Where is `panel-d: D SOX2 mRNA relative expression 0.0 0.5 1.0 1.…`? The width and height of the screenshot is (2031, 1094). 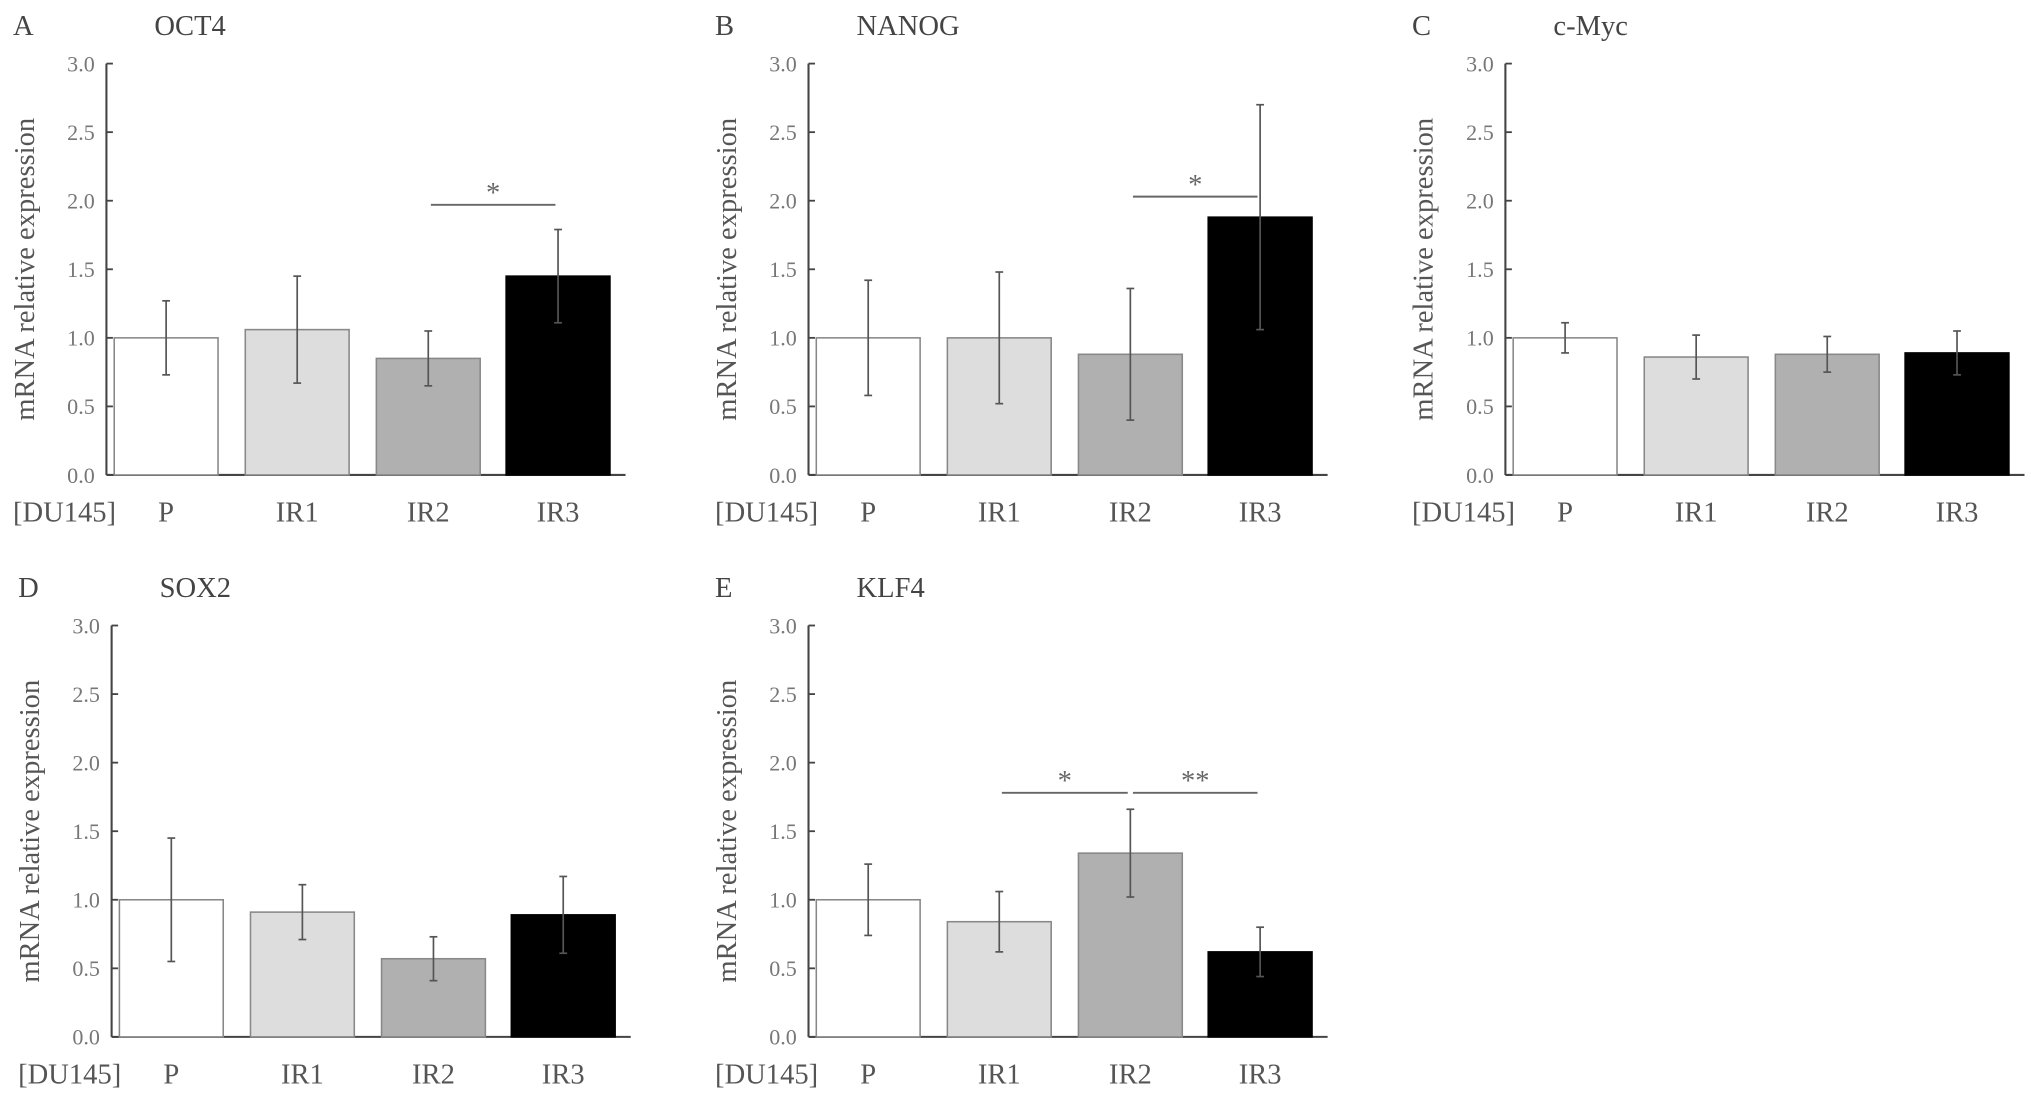
panel-d: D SOX2 mRNA relative expression 0.0 0.5 1.0 1.… is located at coordinates (323, 832).